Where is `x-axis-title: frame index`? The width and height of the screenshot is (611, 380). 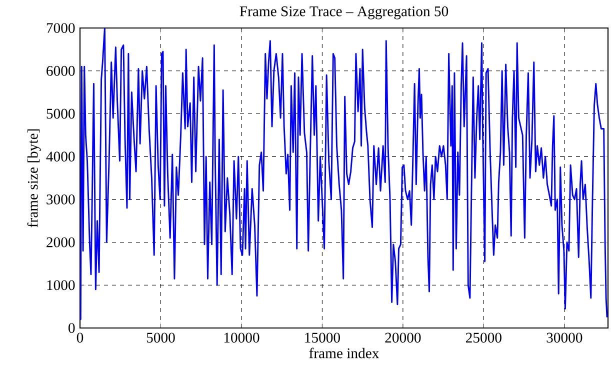 x-axis-title: frame index is located at coordinates (344, 353).